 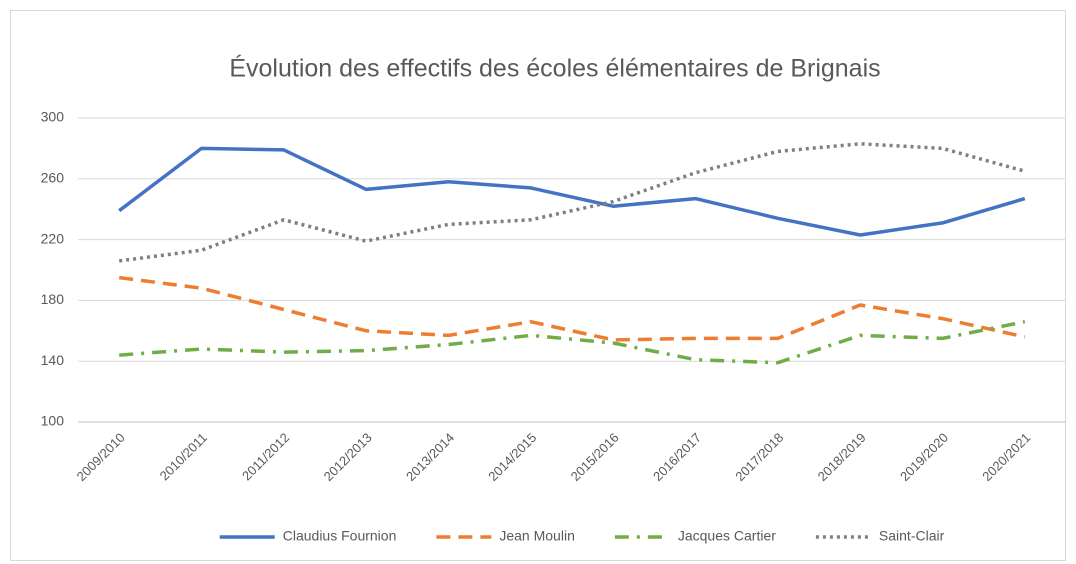 I want to click on legend-label: Saint-Clair, so click(x=912, y=536).